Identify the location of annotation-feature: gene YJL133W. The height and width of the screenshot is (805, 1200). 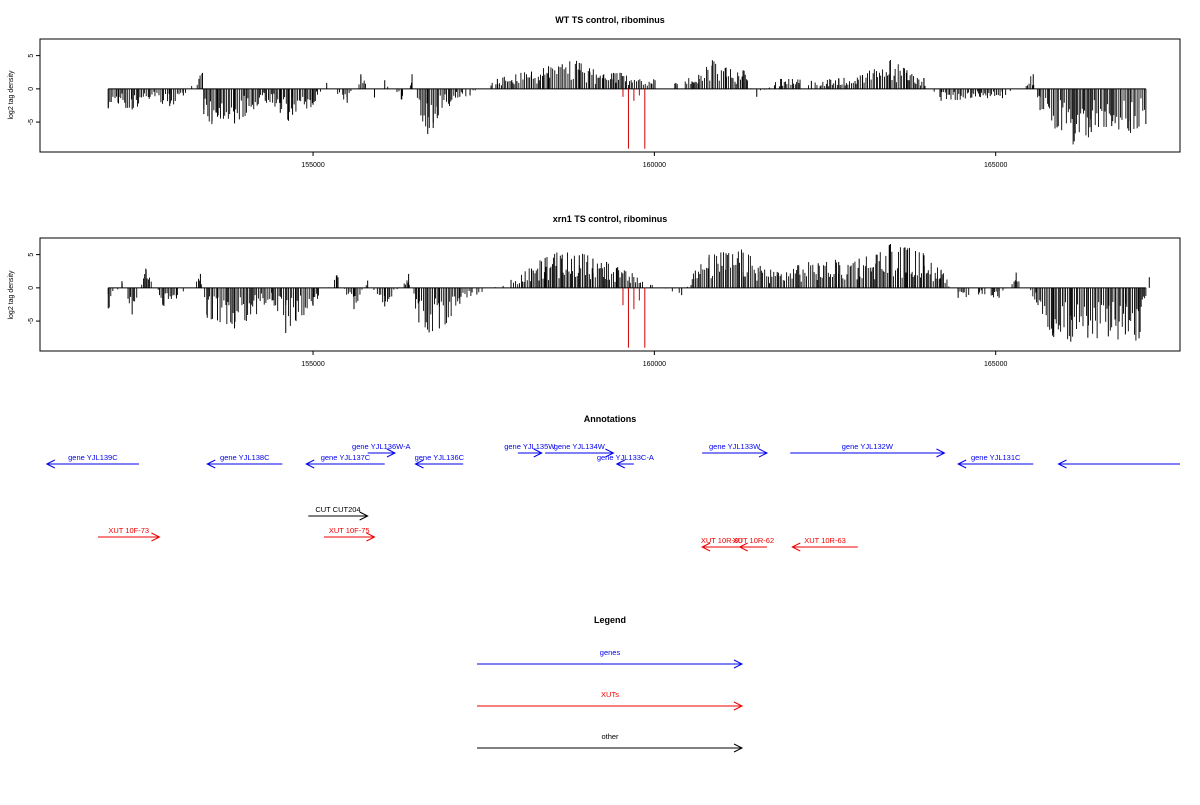
(735, 450).